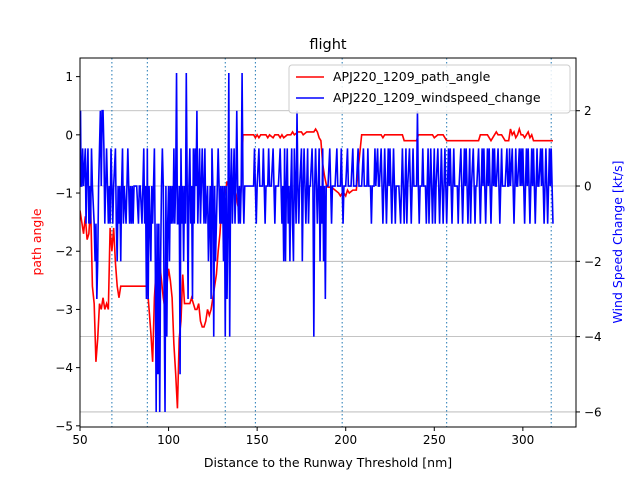 Image resolution: width=640 pixels, height=480 pixels. Describe the element at coordinates (617, 242) in the screenshot. I see `y-axis-label-right: Wind Speed Change [kt/s]` at that location.